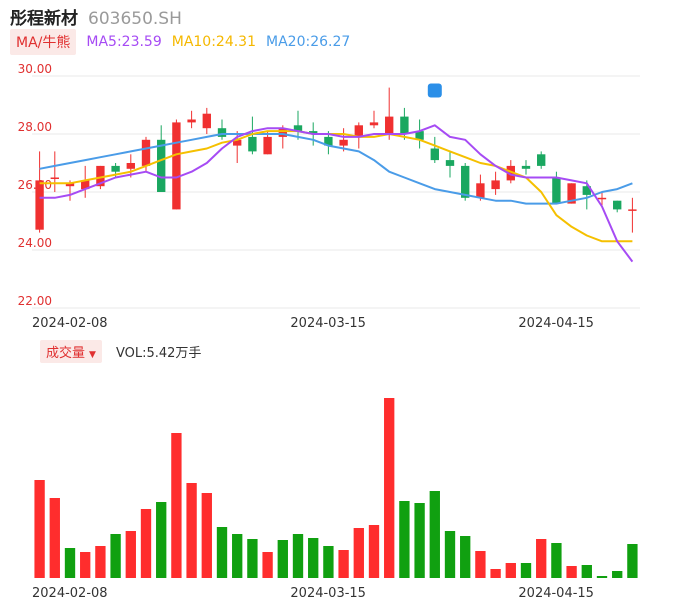  What do you see at coordinates (35, 243) in the screenshot?
I see `y-tick-label: 24.00` at bounding box center [35, 243].